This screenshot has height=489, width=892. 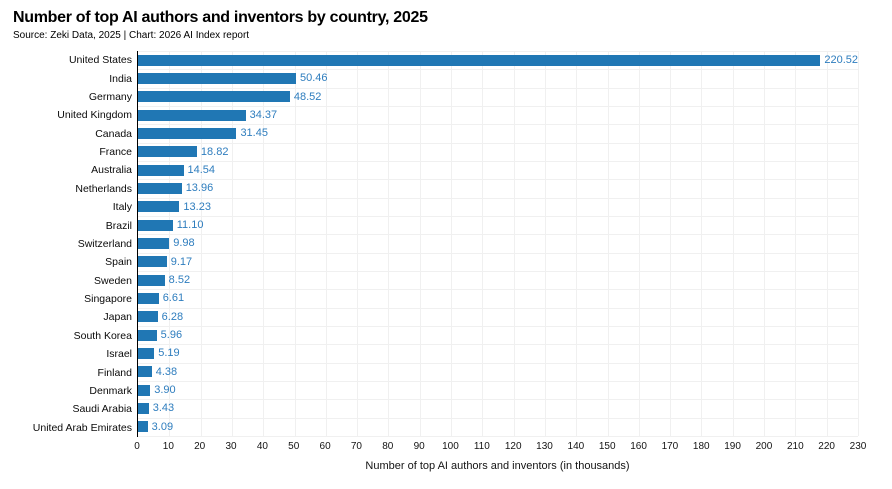 What do you see at coordinates (199, 188) in the screenshot?
I see `value-label: 13.96` at bounding box center [199, 188].